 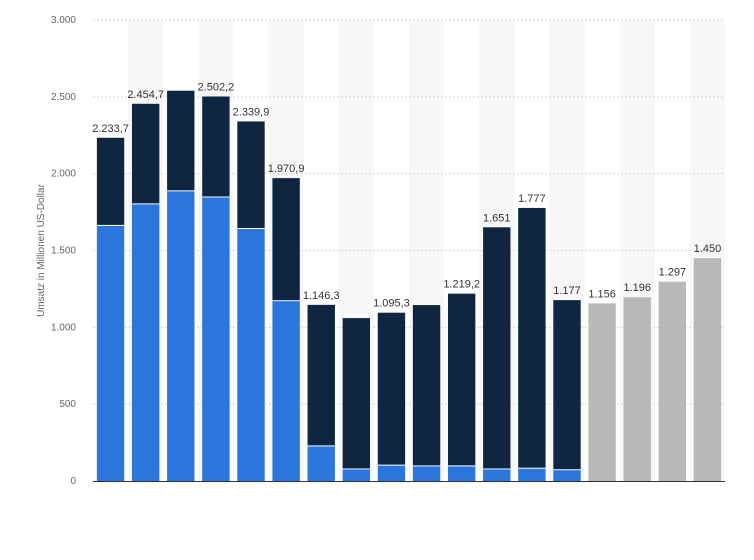 I want to click on y-axis-ticks: 0 500 1.000 1.500 2.000 2.500 3.000, so click(x=63, y=251).